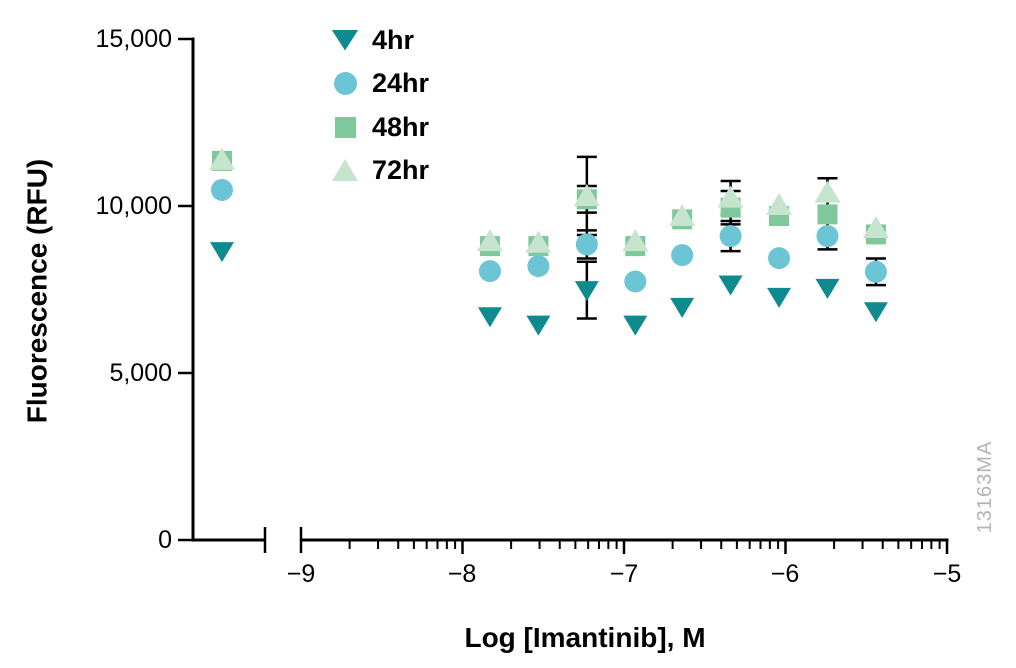 This screenshot has width=1016, height=668. I want to click on x-tick-label-neg7: −7, so click(624, 574).